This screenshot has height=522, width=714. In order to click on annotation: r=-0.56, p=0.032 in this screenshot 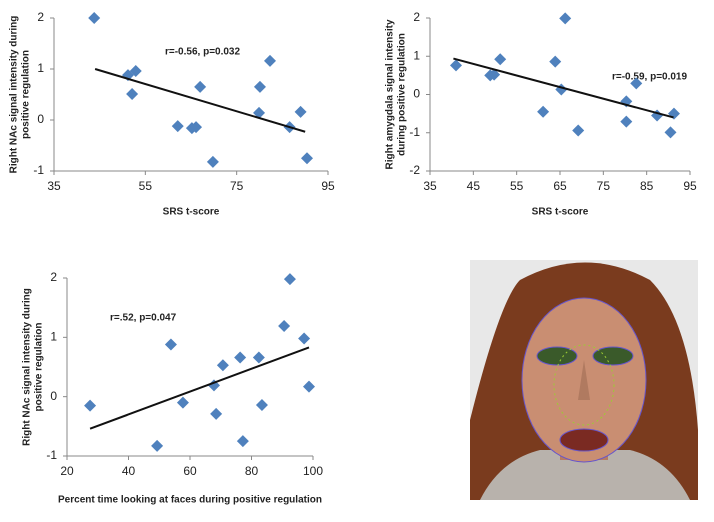, I will do `click(202, 52)`.